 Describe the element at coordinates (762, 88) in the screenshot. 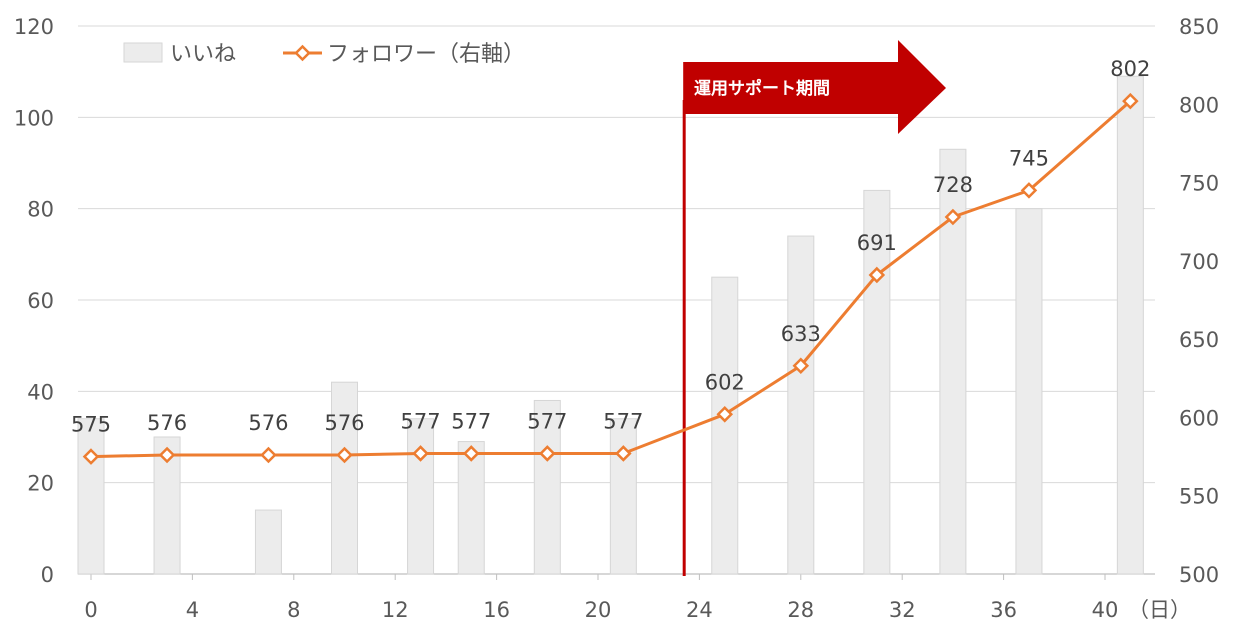

I see `period-label: 運用サポート期間` at that location.